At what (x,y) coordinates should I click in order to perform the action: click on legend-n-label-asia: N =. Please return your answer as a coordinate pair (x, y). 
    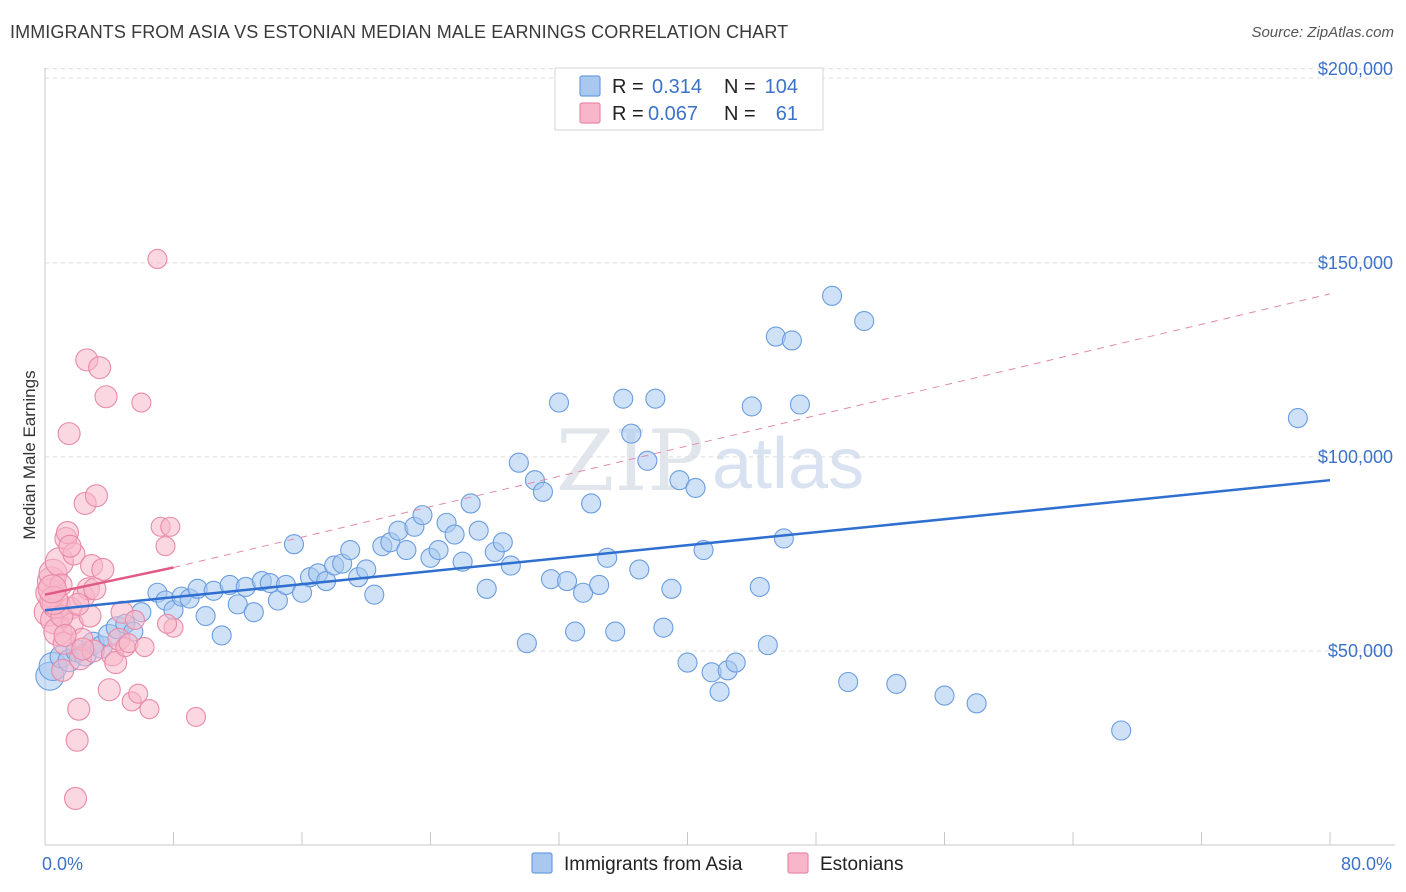
    Looking at the image, I should click on (740, 87).